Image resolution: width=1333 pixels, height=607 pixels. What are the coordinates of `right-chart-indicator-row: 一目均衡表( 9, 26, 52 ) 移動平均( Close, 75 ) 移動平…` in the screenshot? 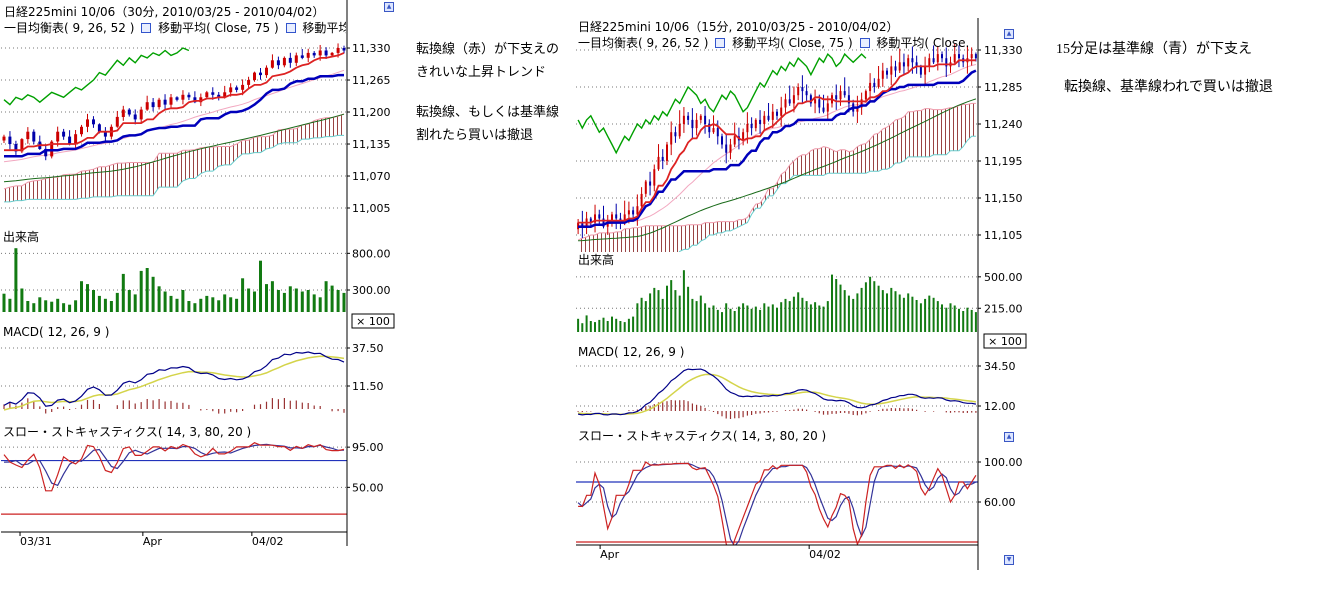 It's located at (777, 43).